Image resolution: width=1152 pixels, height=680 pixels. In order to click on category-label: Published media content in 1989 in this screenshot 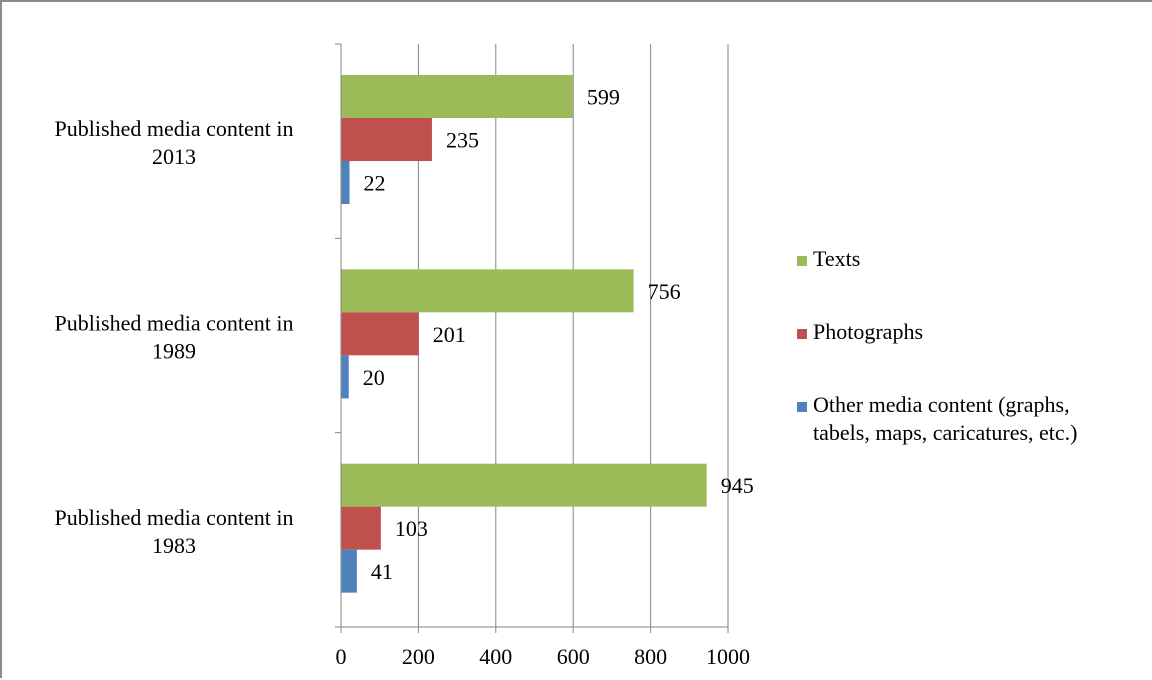, I will do `click(174, 337)`.